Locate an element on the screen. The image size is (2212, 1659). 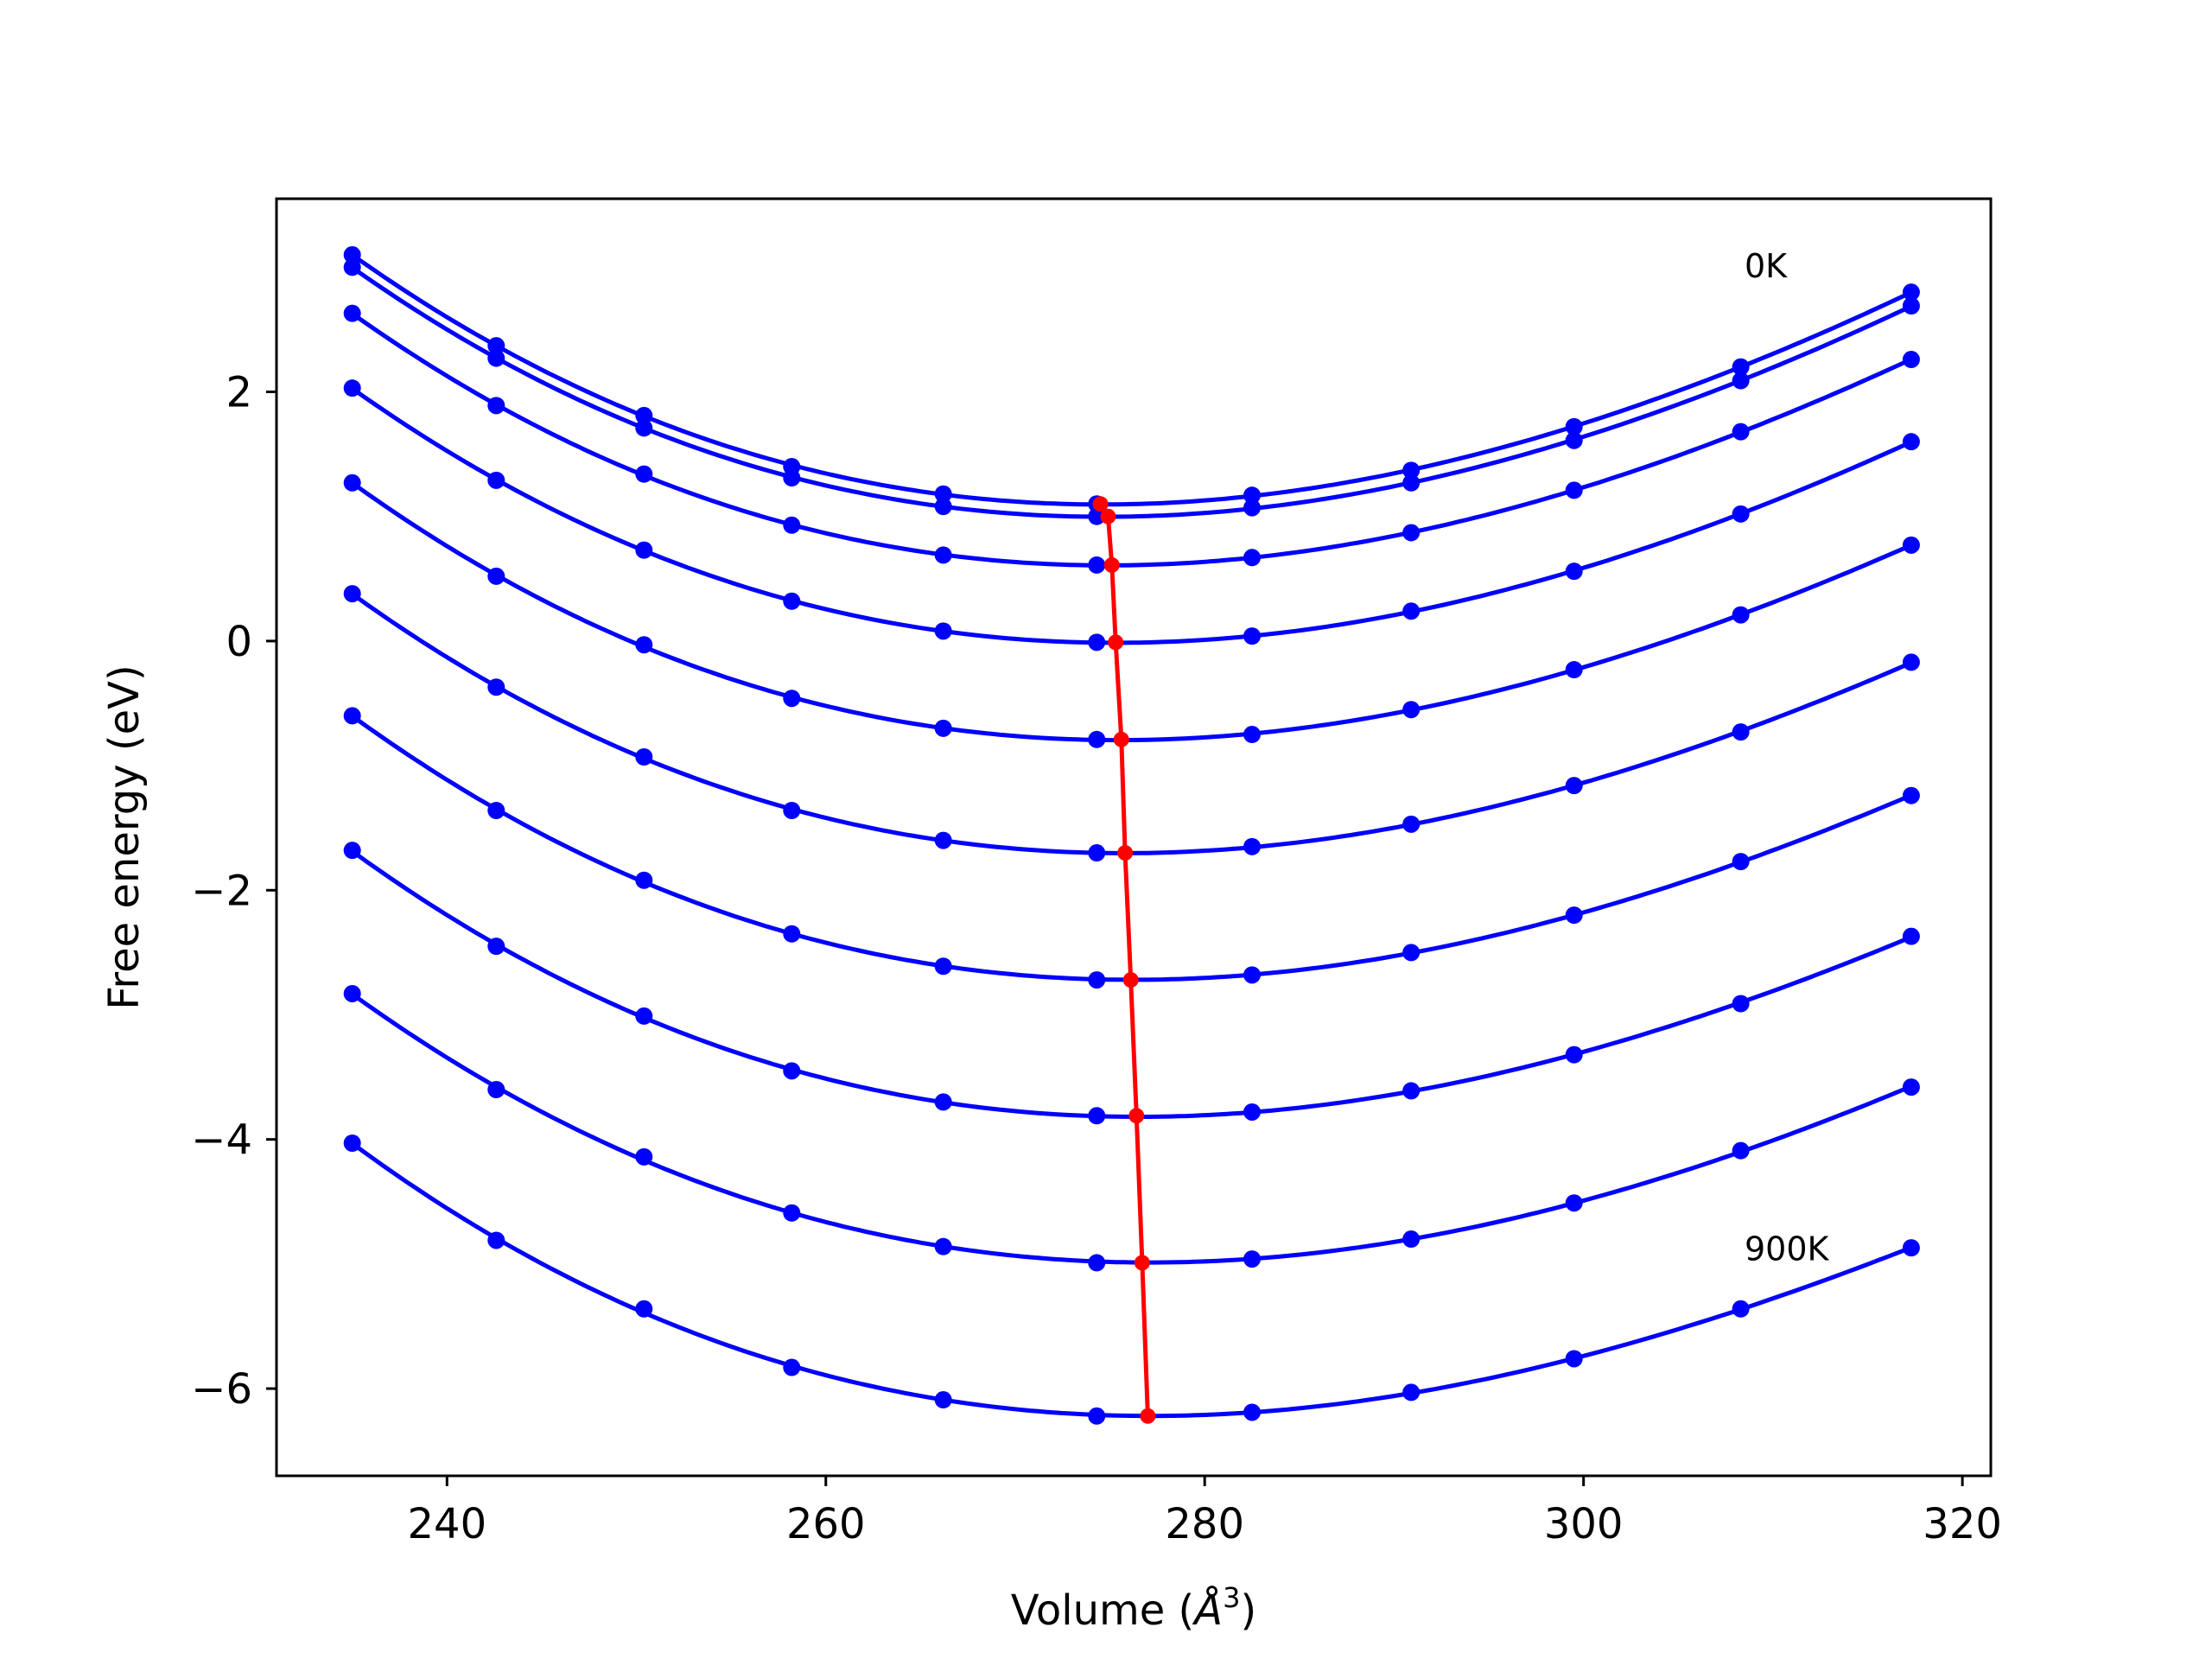
fit-curve-900K is located at coordinates (1131, 1280).